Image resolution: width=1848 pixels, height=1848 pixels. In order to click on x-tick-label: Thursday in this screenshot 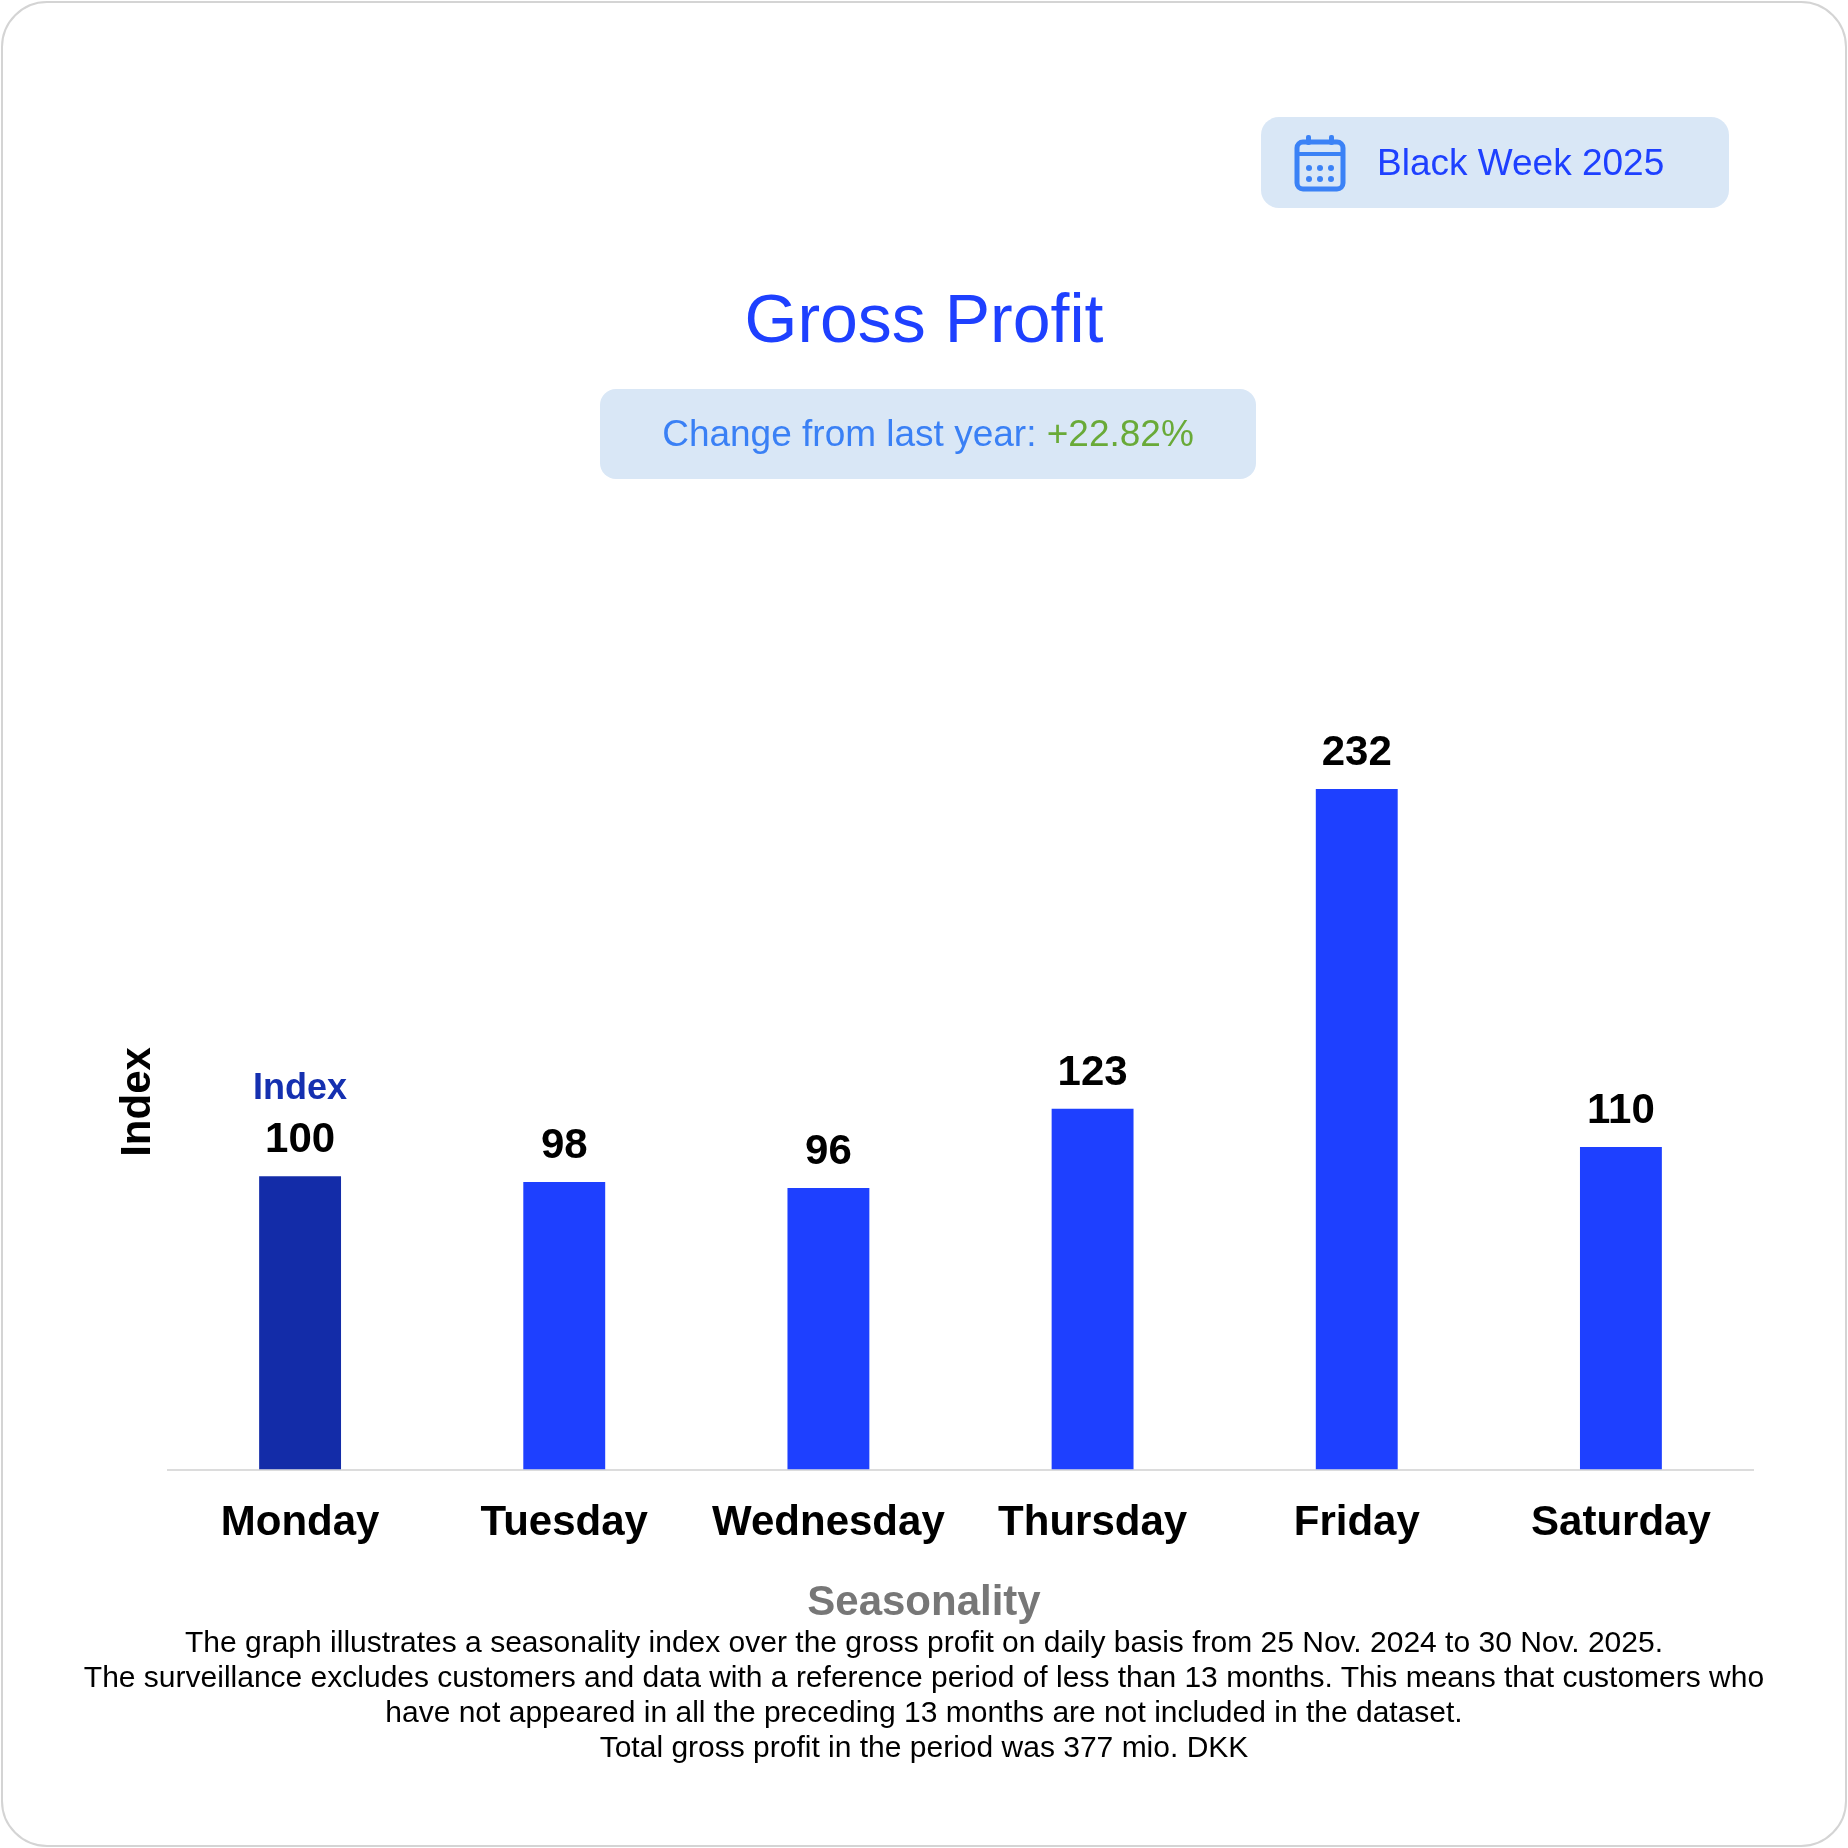, I will do `click(1093, 1521)`.